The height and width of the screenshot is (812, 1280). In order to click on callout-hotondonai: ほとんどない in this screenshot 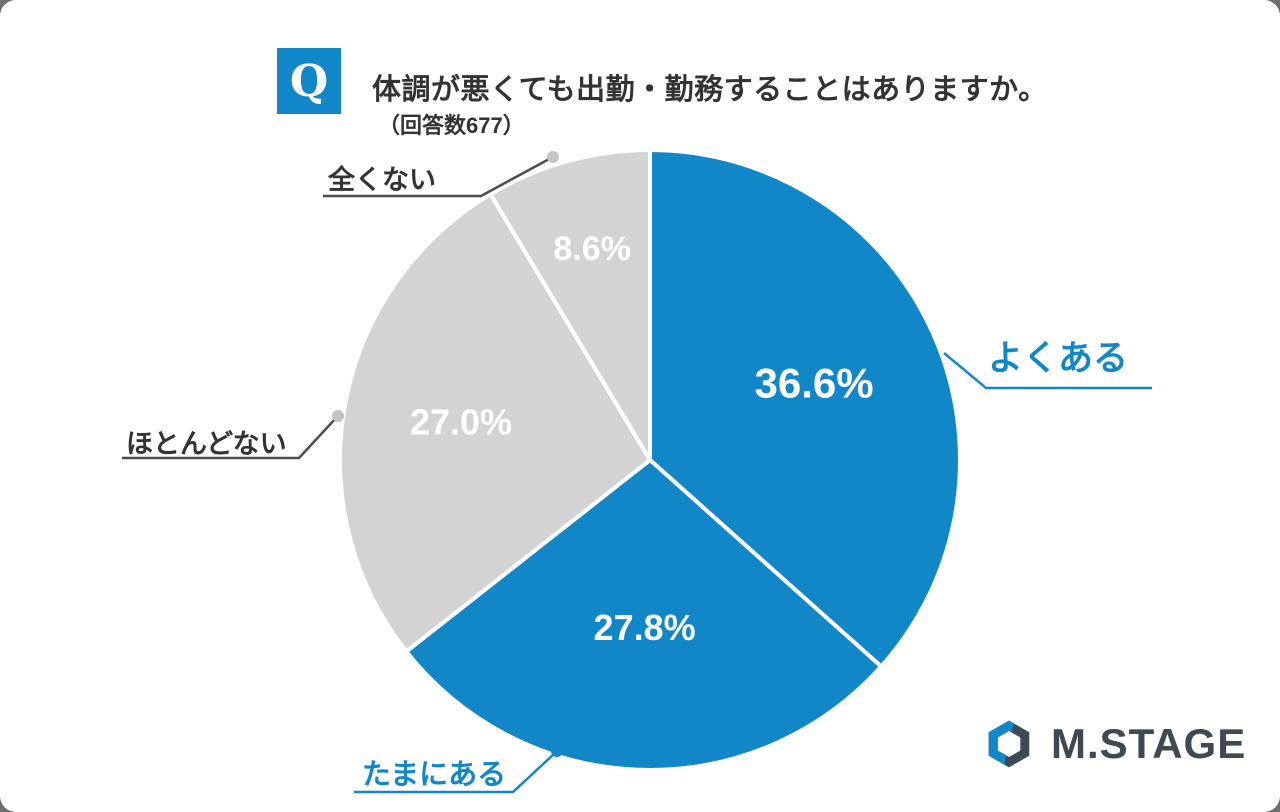, I will do `click(206, 444)`.